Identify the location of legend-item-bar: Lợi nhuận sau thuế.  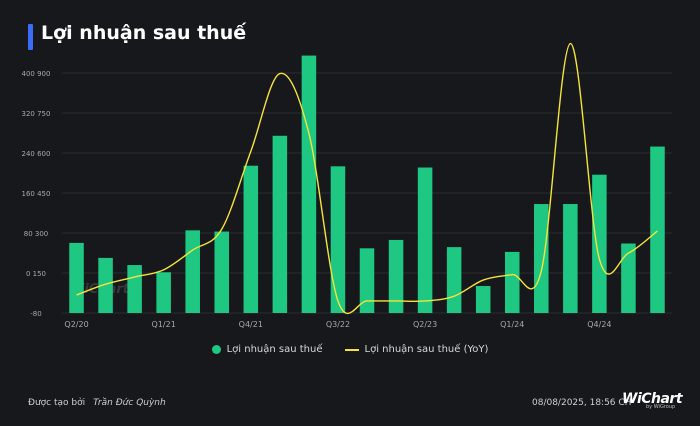
(267, 349).